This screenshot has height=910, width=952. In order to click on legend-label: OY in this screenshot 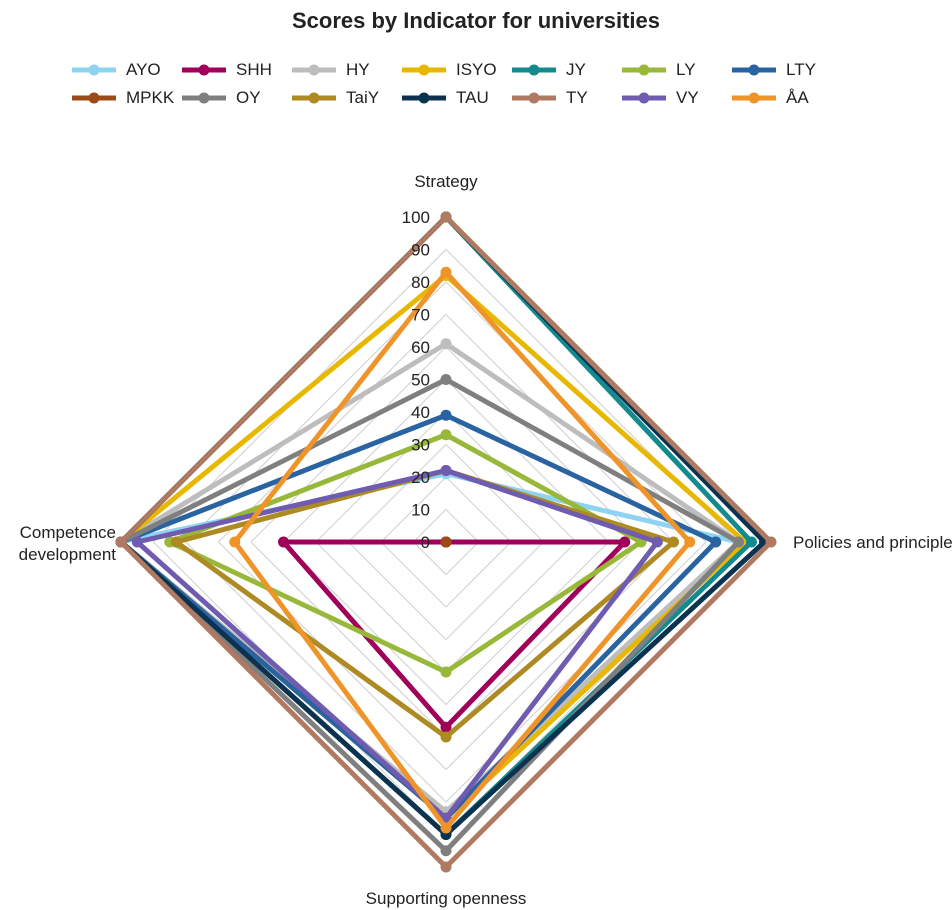, I will do `click(248, 97)`.